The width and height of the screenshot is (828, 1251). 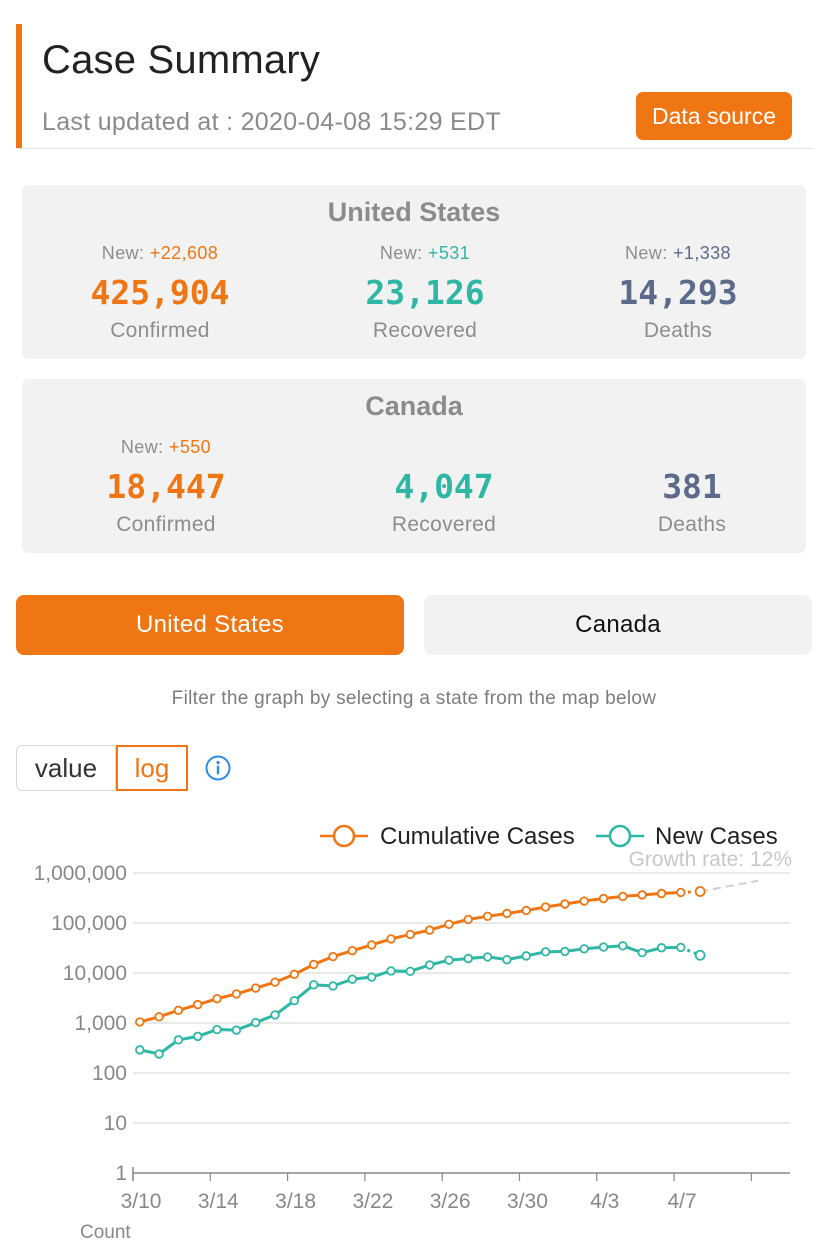 What do you see at coordinates (414, 212) in the screenshot?
I see `us-card-title: United States` at bounding box center [414, 212].